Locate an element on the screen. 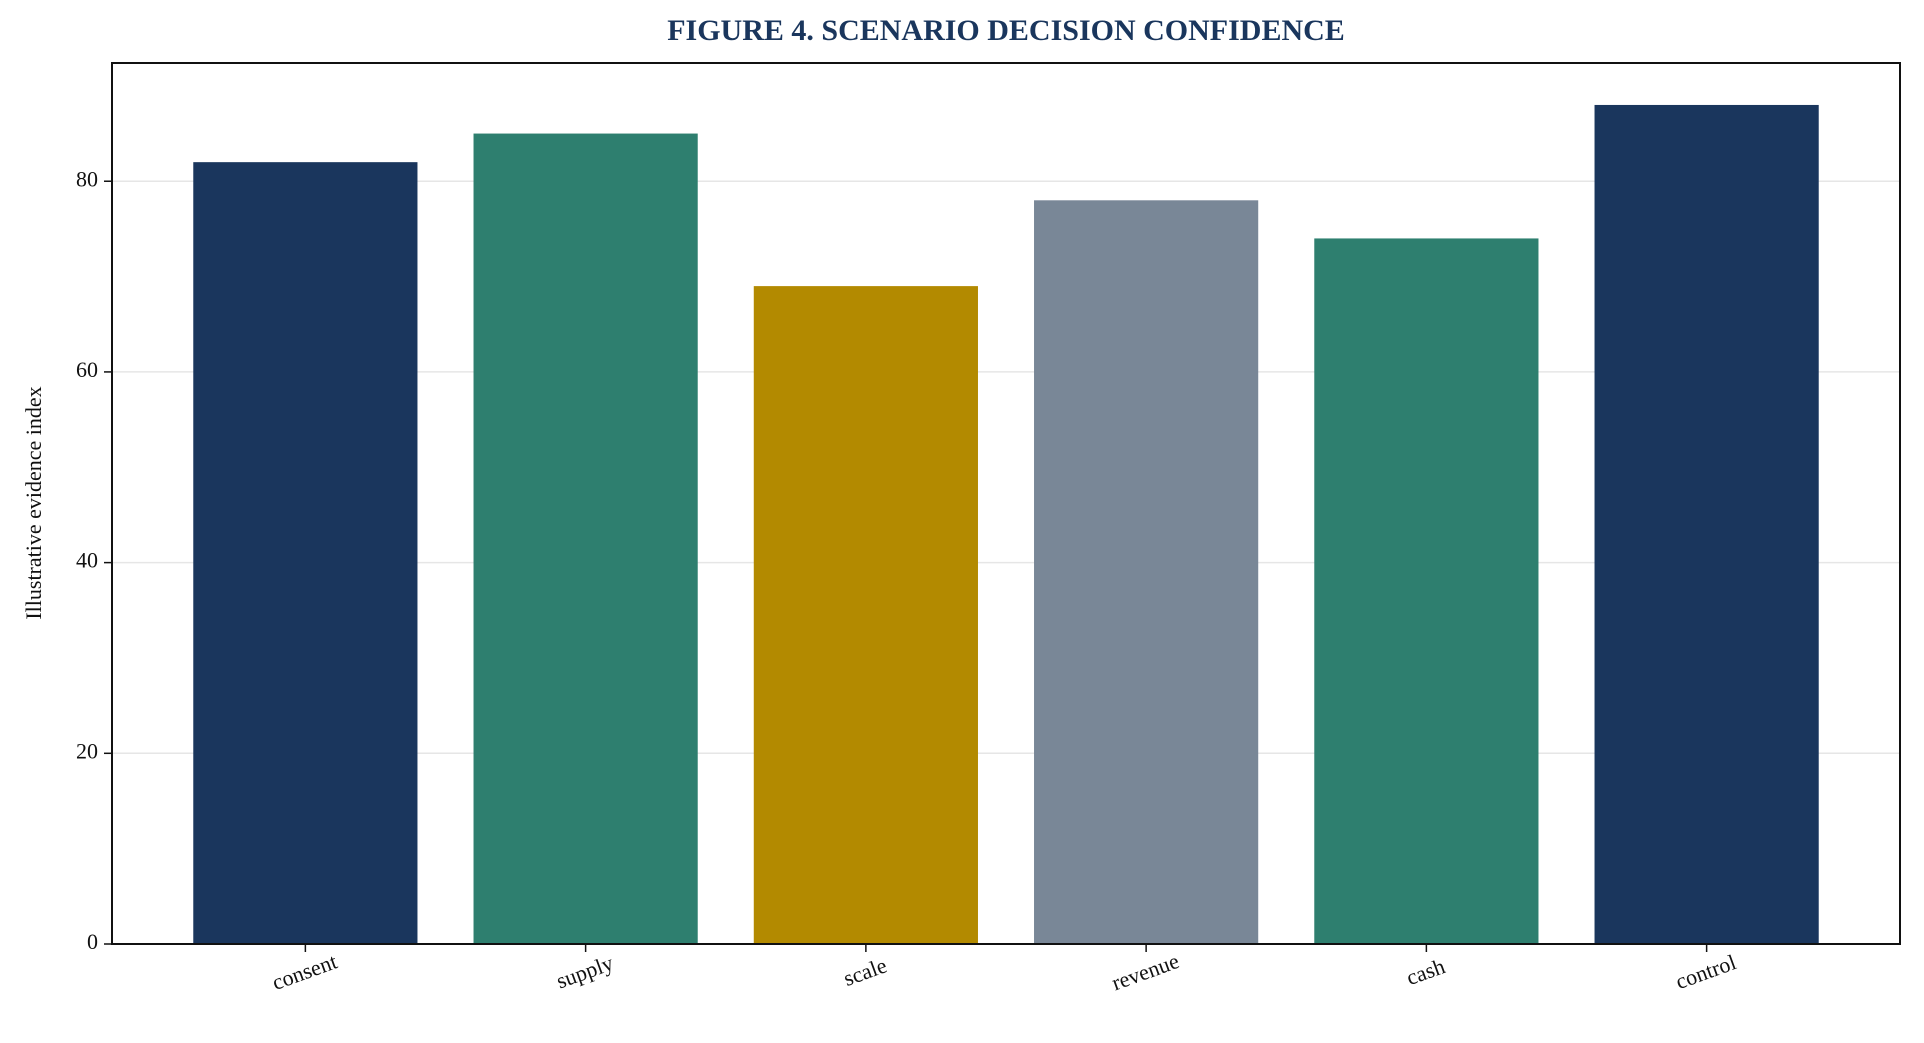  y-tick-label: 0 is located at coordinates (92, 941).